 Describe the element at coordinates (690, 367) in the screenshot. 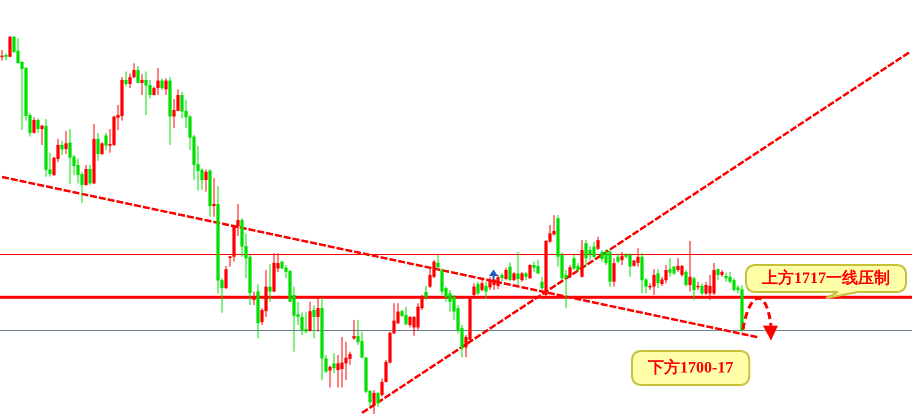

I see `annotation: 下方1700-17` at that location.